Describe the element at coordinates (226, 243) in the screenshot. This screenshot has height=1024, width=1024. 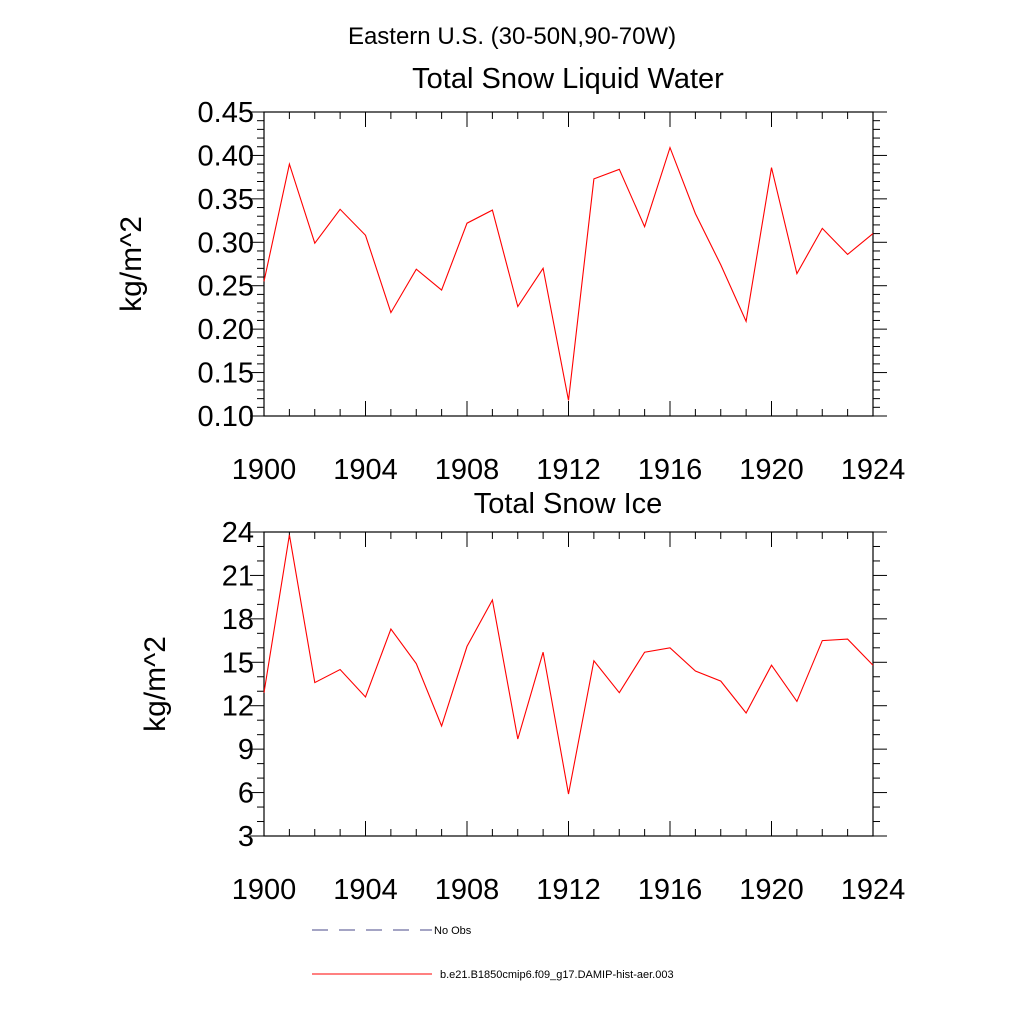
I see `y-tick-label: 0.30` at that location.